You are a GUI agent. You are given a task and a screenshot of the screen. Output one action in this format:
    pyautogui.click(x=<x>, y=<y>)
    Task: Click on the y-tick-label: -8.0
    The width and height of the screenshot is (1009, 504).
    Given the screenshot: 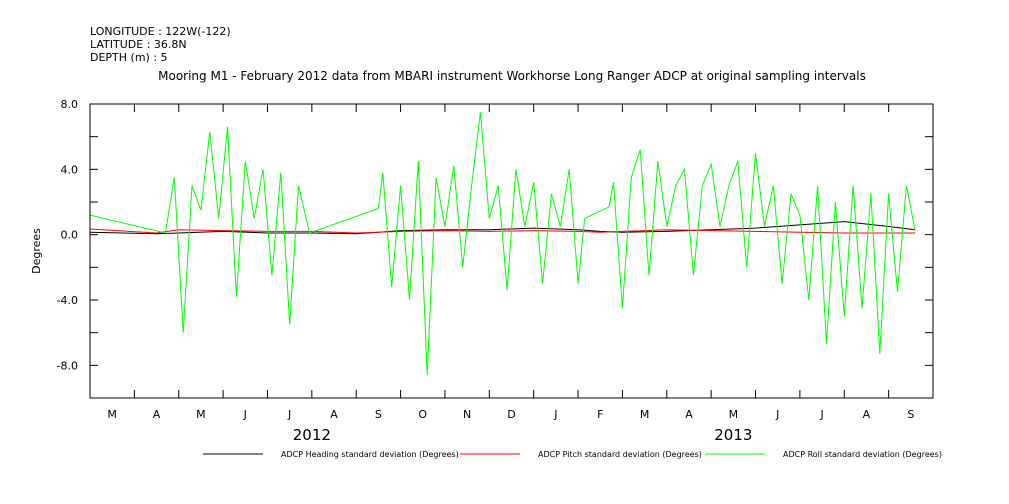 What is the action you would take?
    pyautogui.click(x=67, y=365)
    